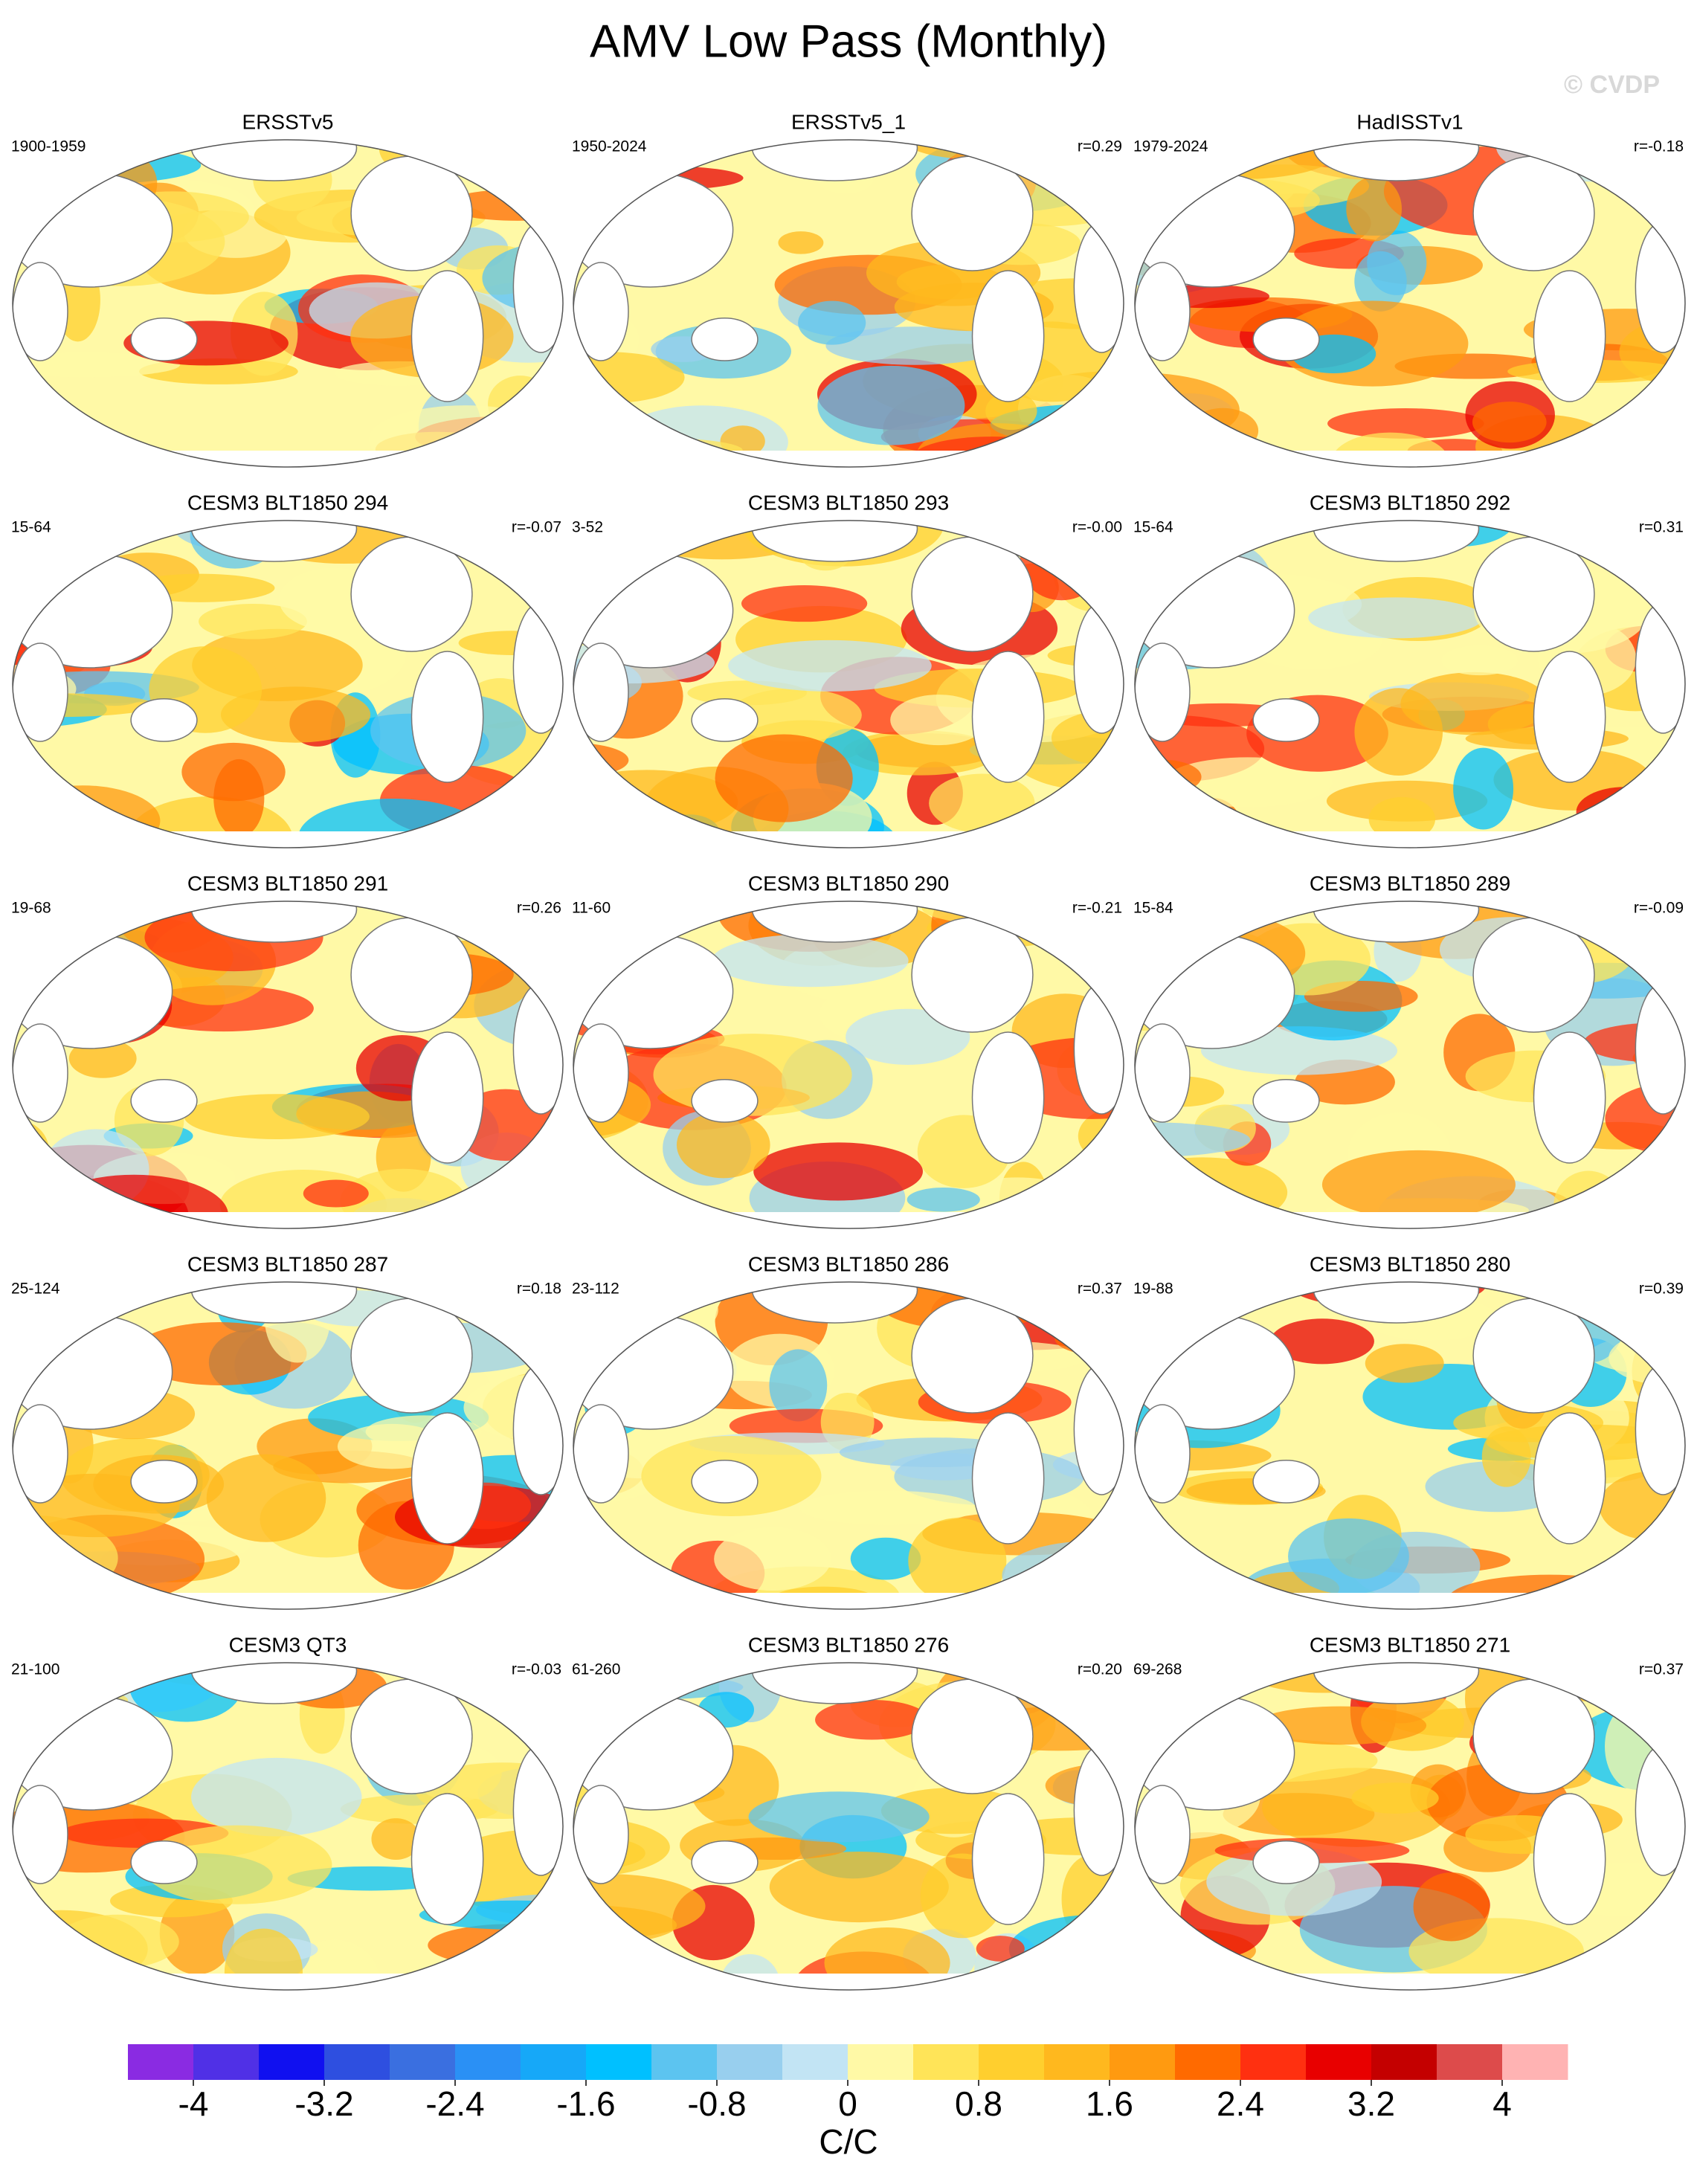 The height and width of the screenshot is (2184, 1697). Describe the element at coordinates (1410, 1431) in the screenshot. I see `map-panel: CESM3 BLT1850 280 19-88 r=0.39` at that location.